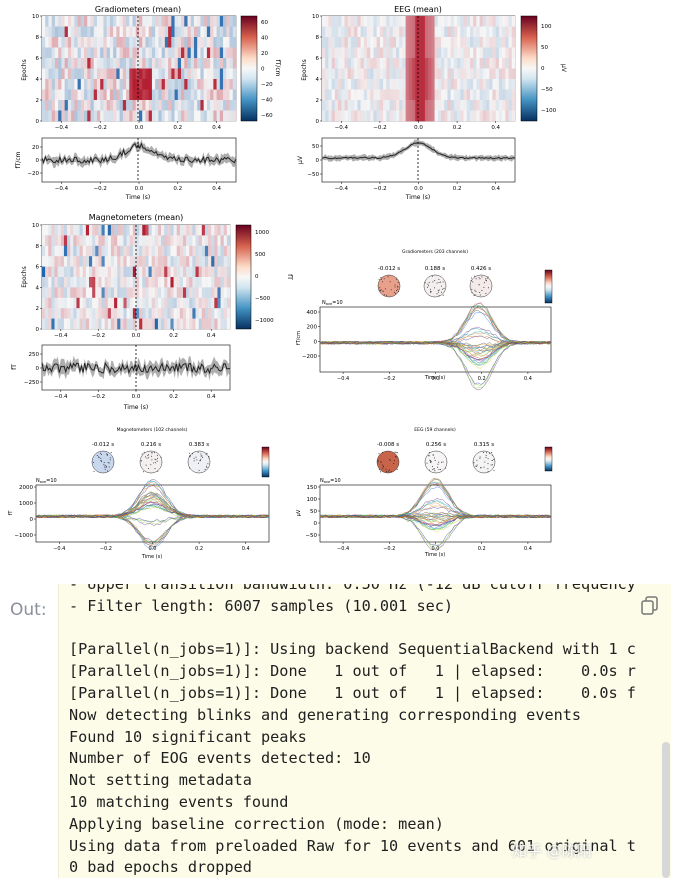 The image size is (678, 878). What do you see at coordinates (666, 810) in the screenshot?
I see `scrollbar` at bounding box center [666, 810].